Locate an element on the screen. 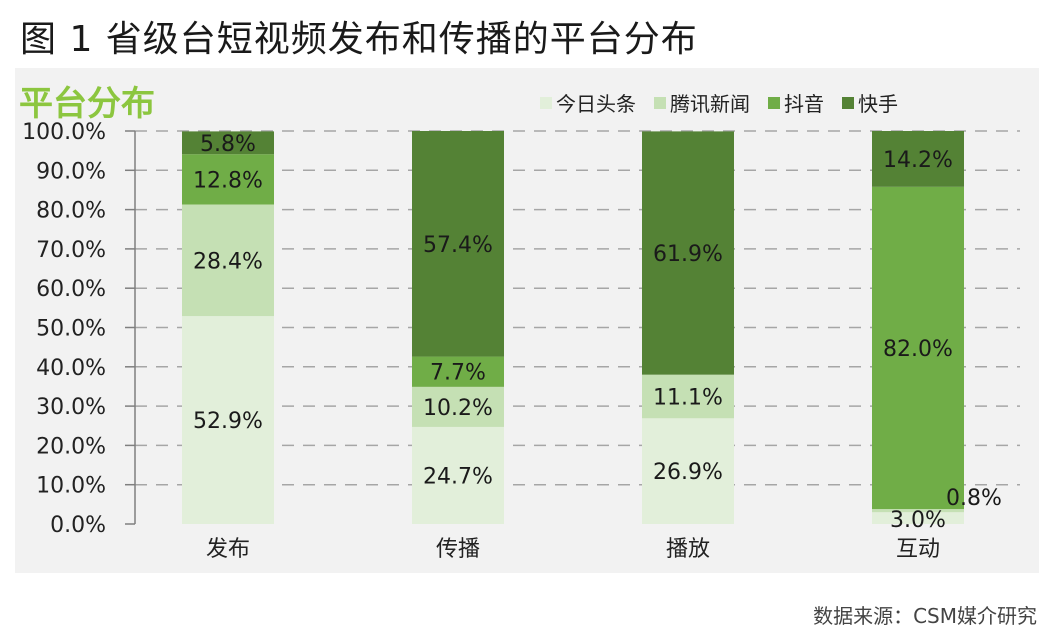 This screenshot has height=640, width=1059. y-tick-label: 30.0% is located at coordinates (71, 407).